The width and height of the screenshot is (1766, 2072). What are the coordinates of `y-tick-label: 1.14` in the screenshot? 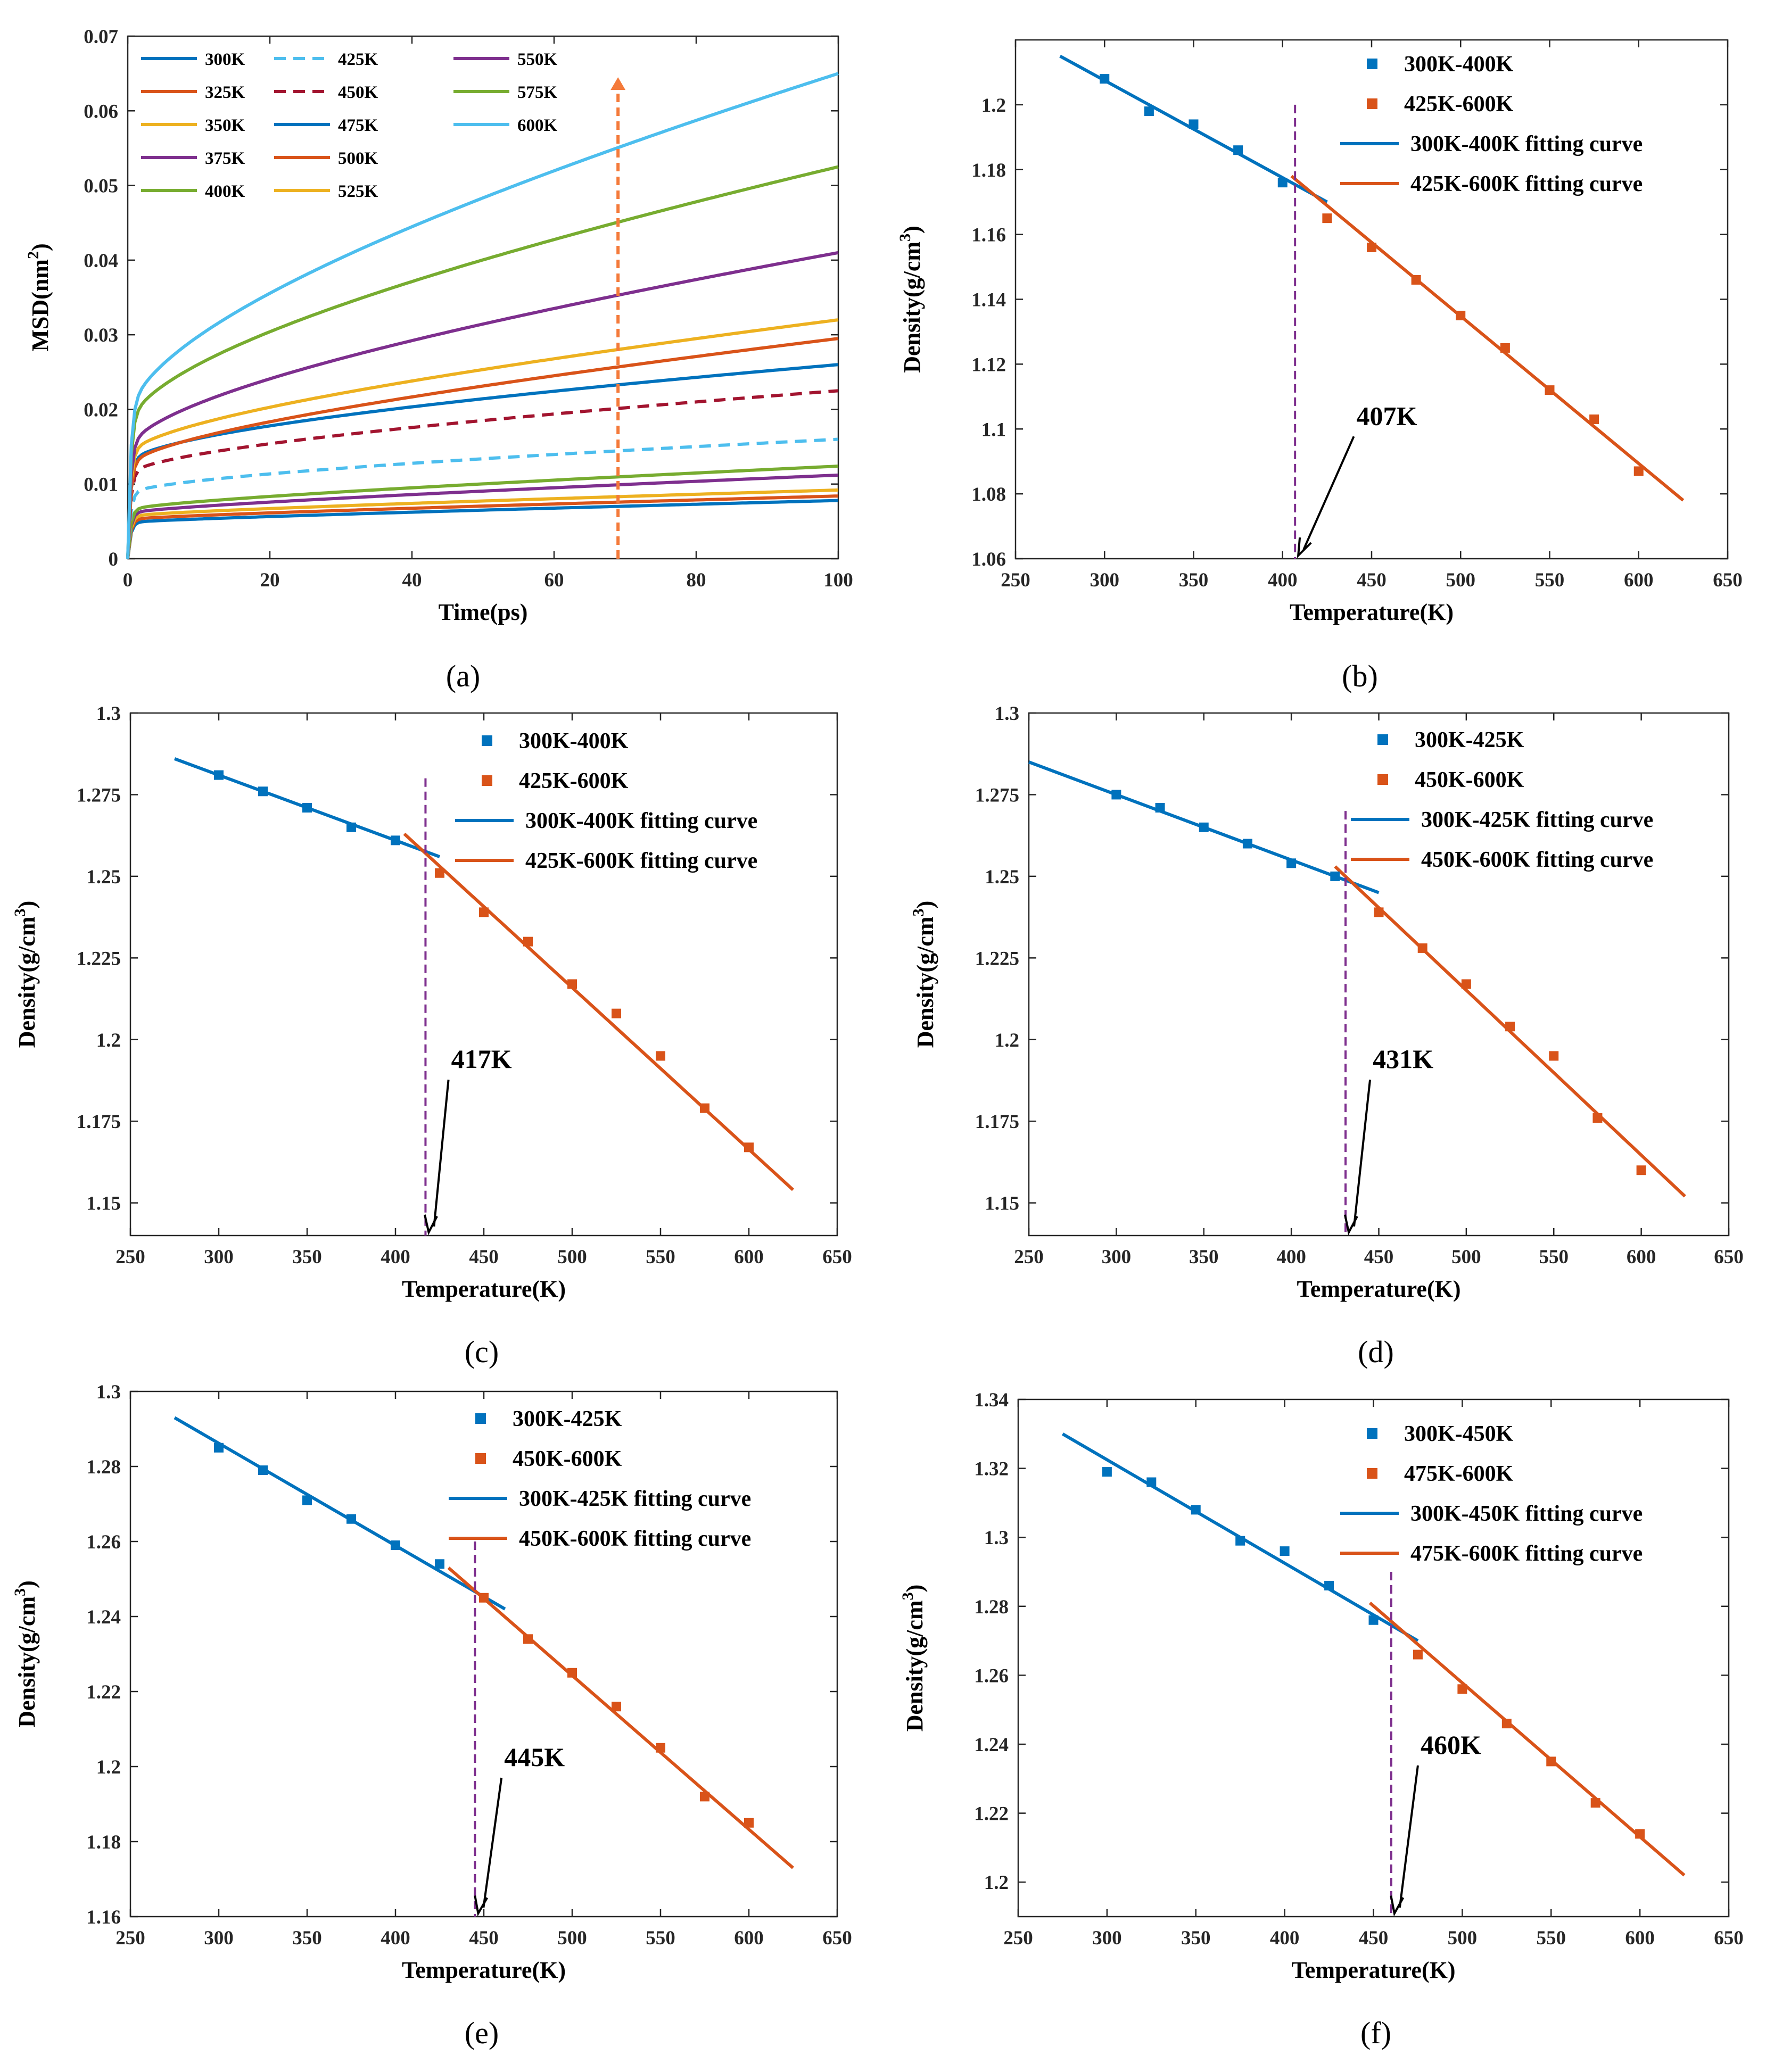 It's located at (989, 300).